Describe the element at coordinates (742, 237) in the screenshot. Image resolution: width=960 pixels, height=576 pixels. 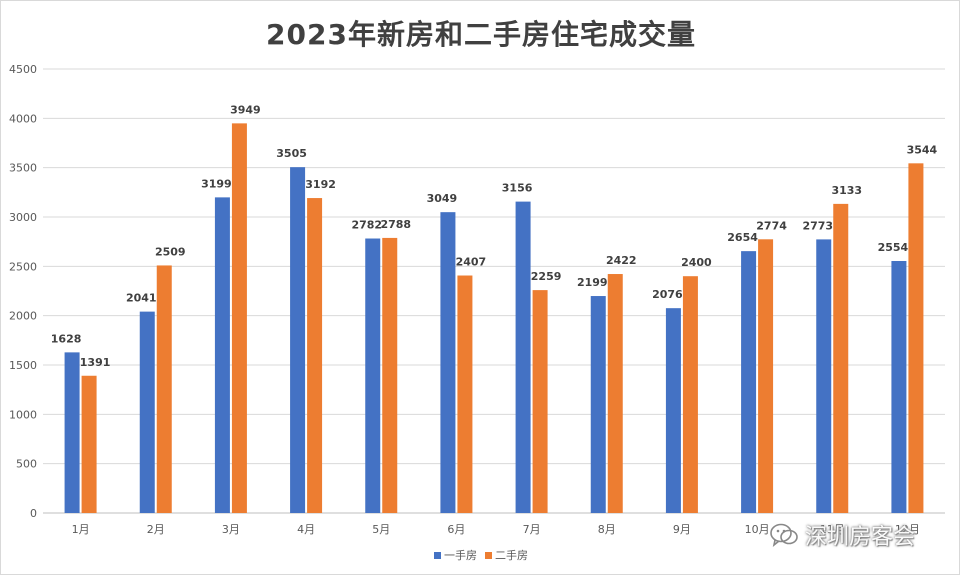
I see `data-label: 2654` at that location.